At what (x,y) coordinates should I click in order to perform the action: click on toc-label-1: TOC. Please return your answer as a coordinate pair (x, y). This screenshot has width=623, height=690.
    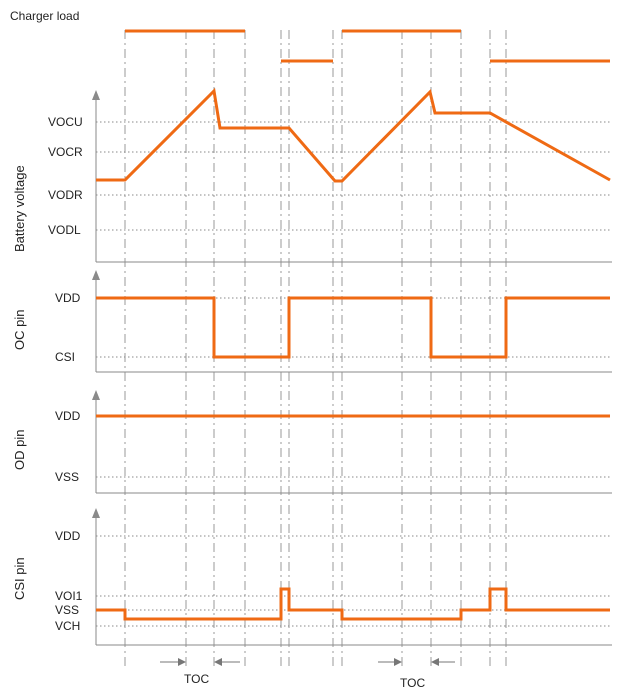
    Looking at the image, I should click on (196, 679).